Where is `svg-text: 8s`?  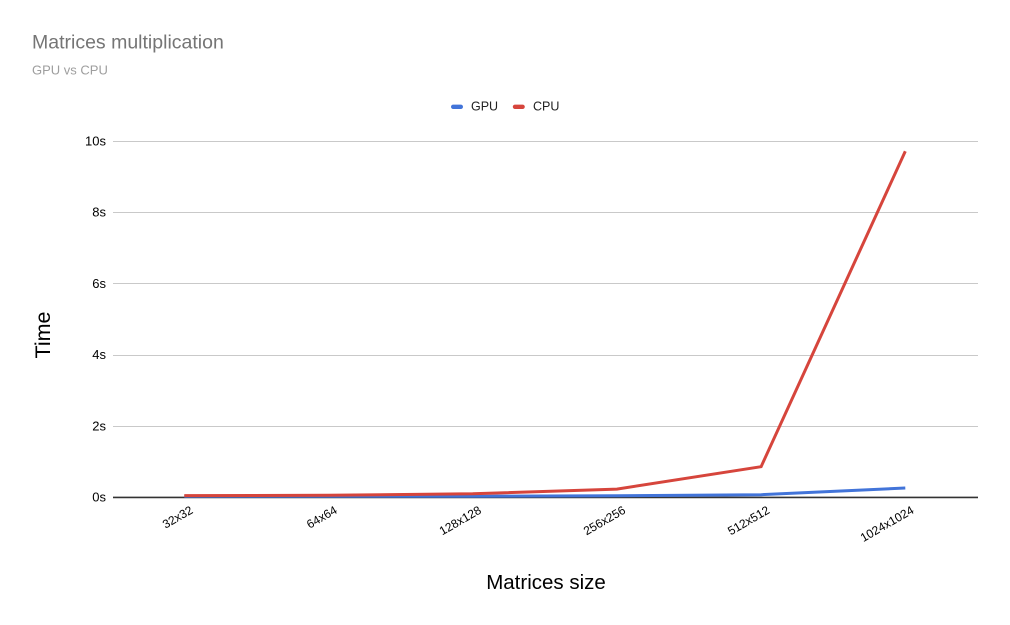
svg-text: 8s is located at coordinates (99, 212).